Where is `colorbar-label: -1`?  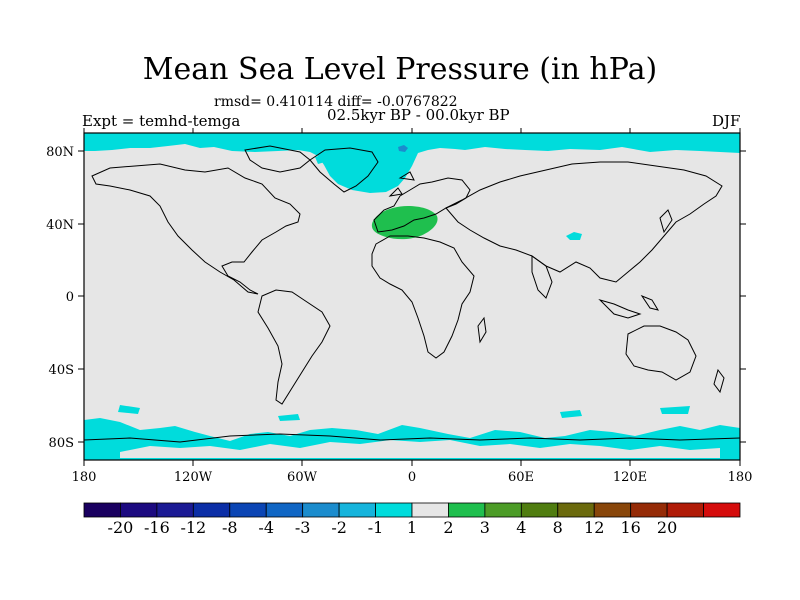 colorbar-label: -1 is located at coordinates (376, 527).